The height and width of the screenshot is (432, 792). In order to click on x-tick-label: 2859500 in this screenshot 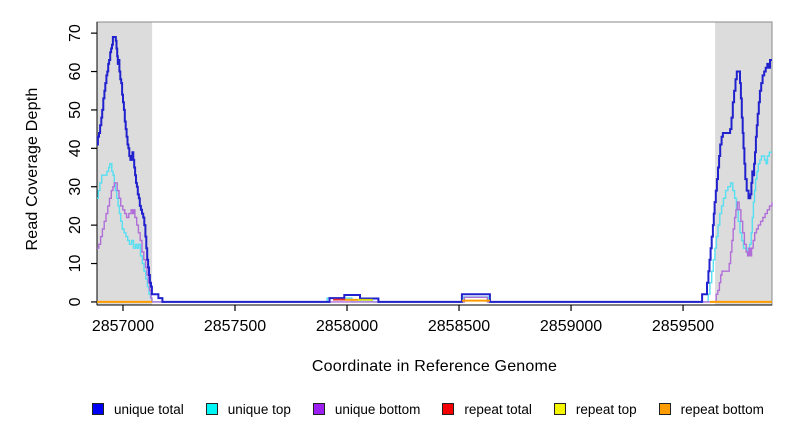, I will do `click(683, 326)`.